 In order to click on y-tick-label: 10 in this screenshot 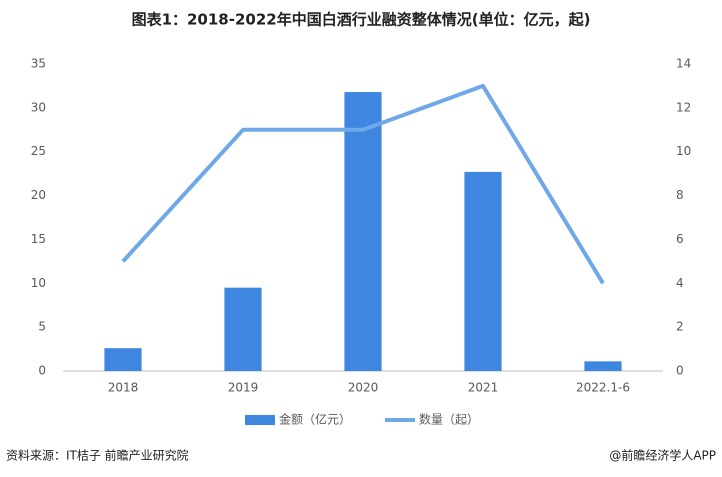, I will do `click(38, 283)`.